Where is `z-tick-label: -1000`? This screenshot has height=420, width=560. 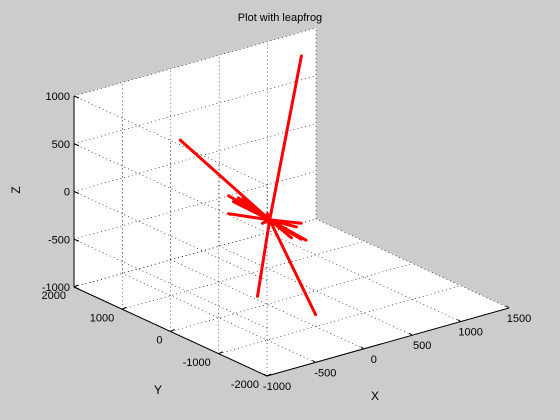
z-tick-label: -1000 is located at coordinates (56, 288).